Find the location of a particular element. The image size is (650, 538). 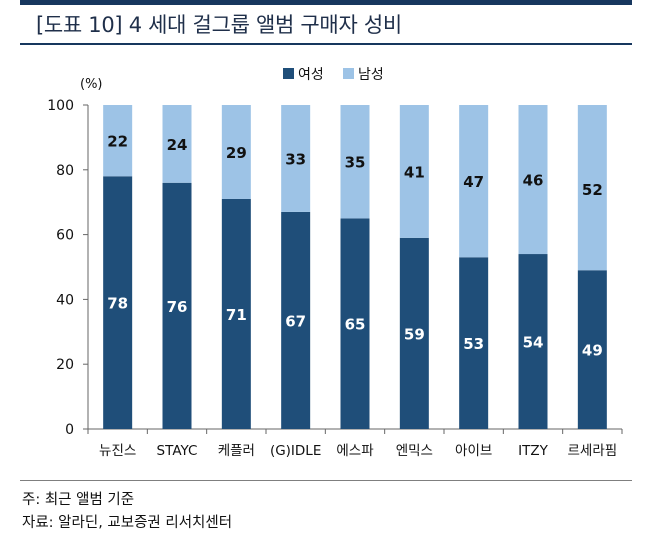

data-label-male: 29 is located at coordinates (236, 153).